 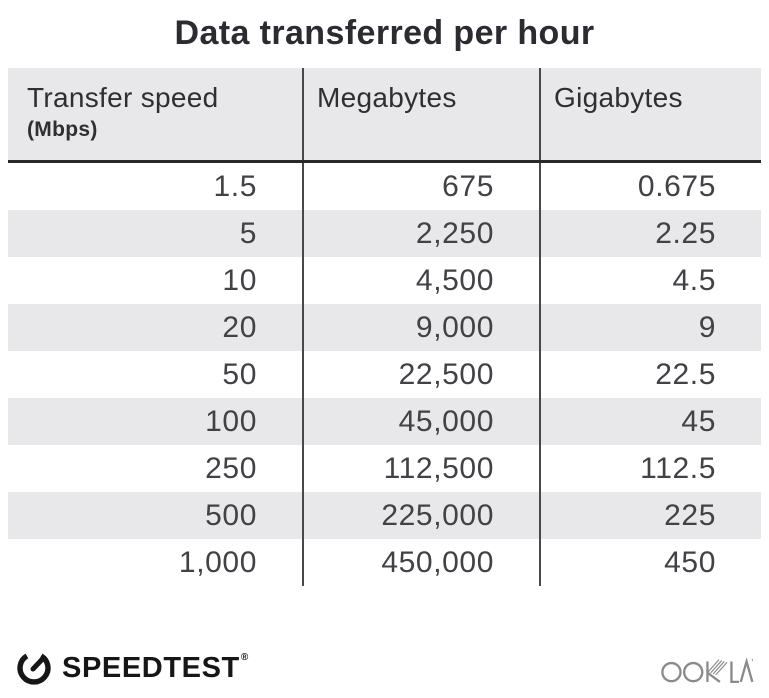 I want to click on speedtest-logo: SPEEDTEST ®, so click(x=131, y=668).